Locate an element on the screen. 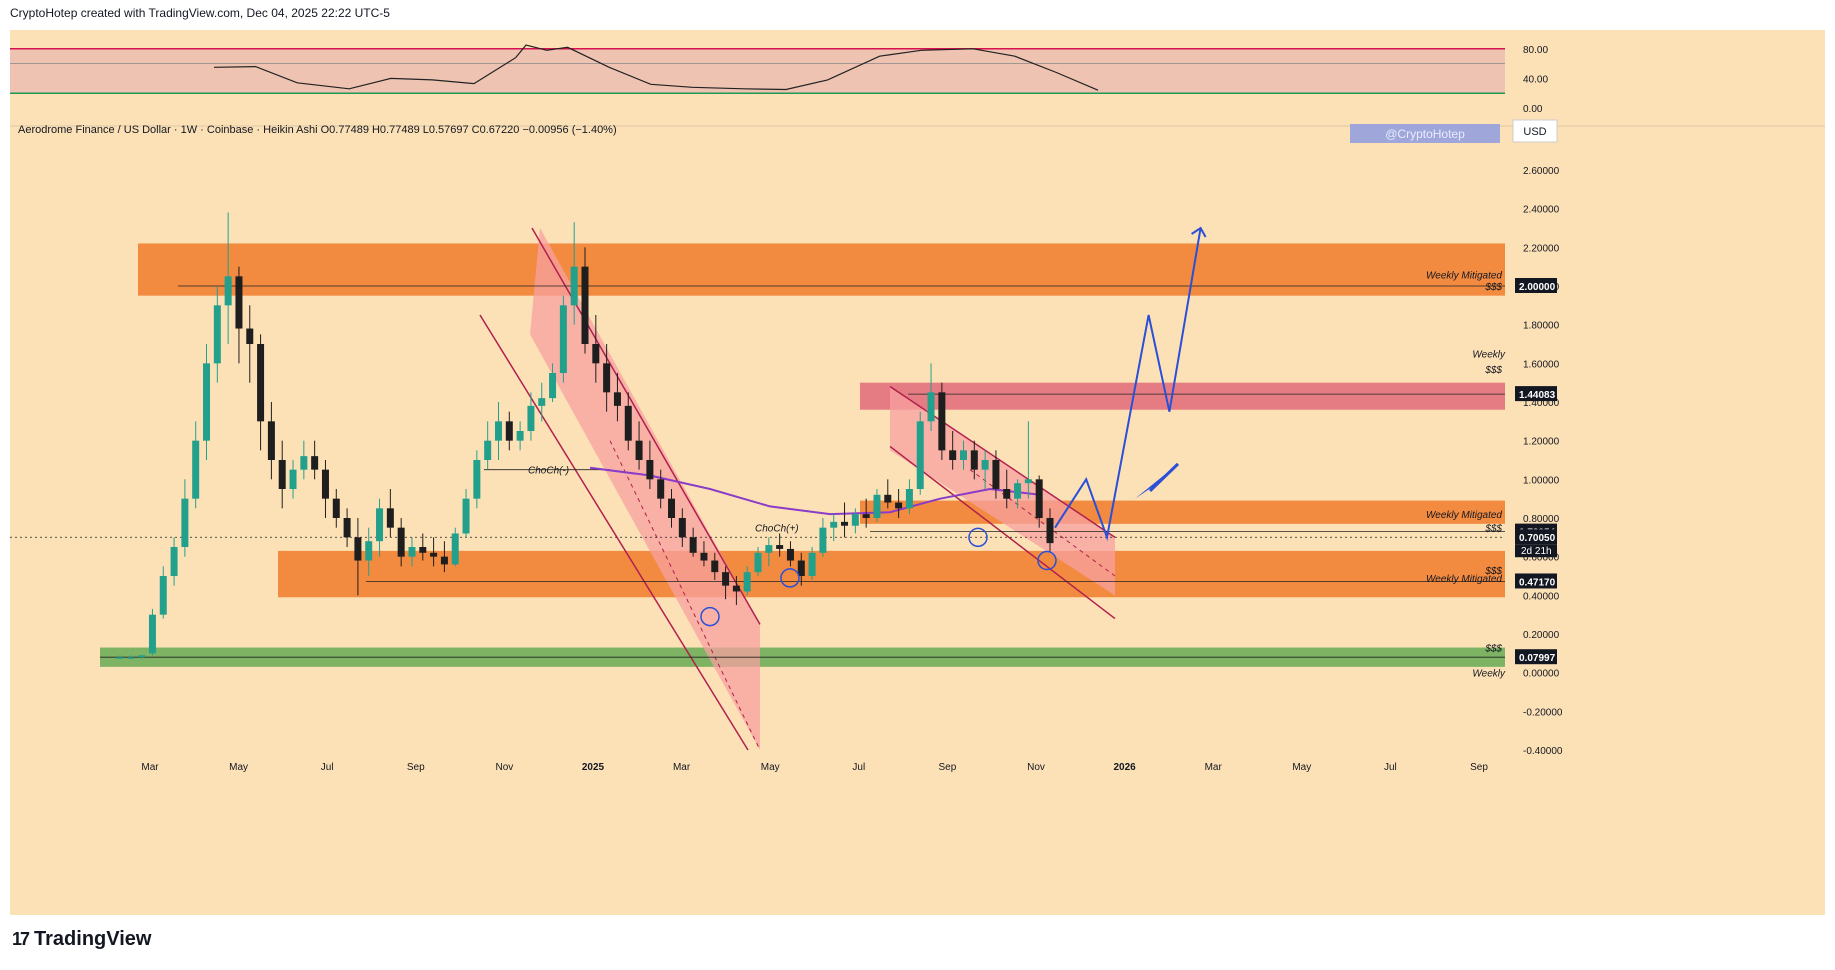 This screenshot has height=970, width=1835. tradingview-wordmark: TradingView is located at coordinates (93, 939).